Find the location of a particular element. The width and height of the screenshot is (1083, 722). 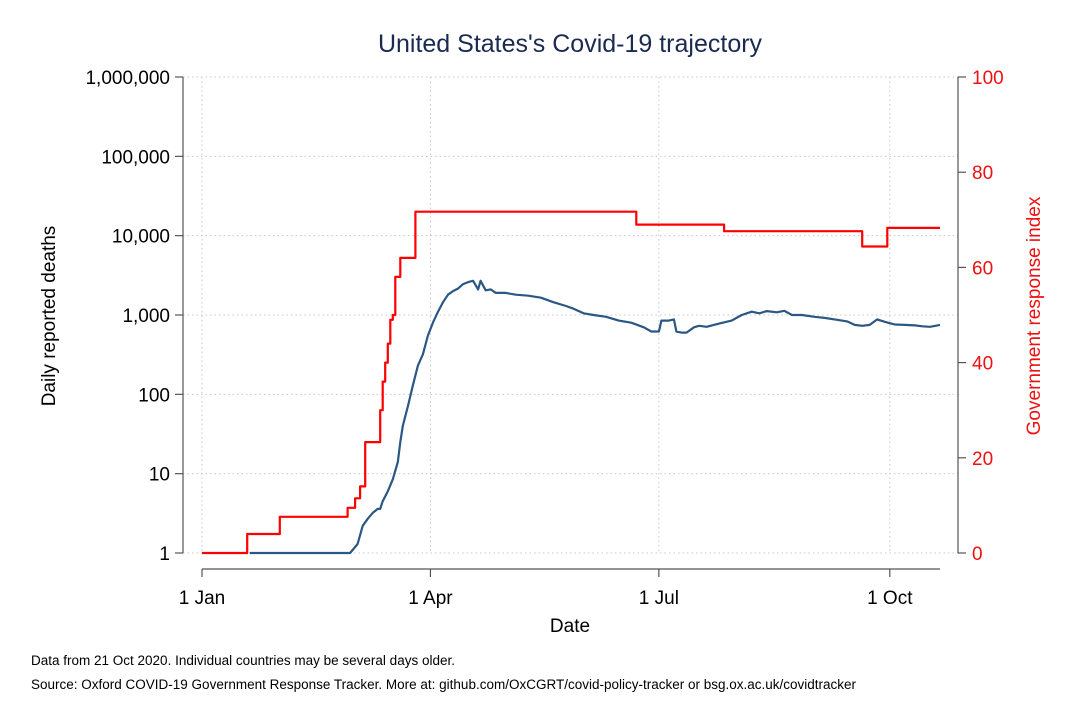

y-right-tick-label: 20 is located at coordinates (982, 459).